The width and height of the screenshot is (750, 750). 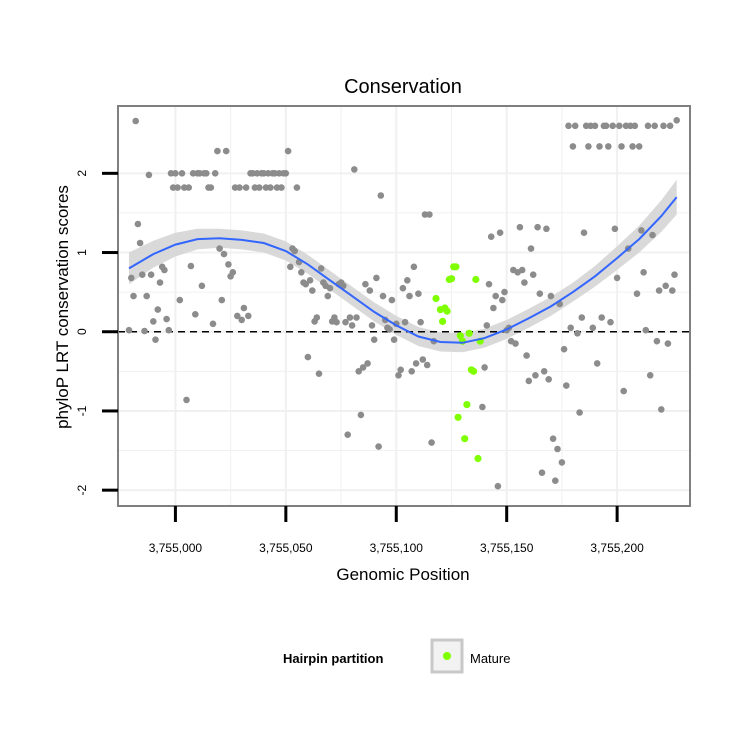 I want to click on legend-label-mature: Mature, so click(x=490, y=658).